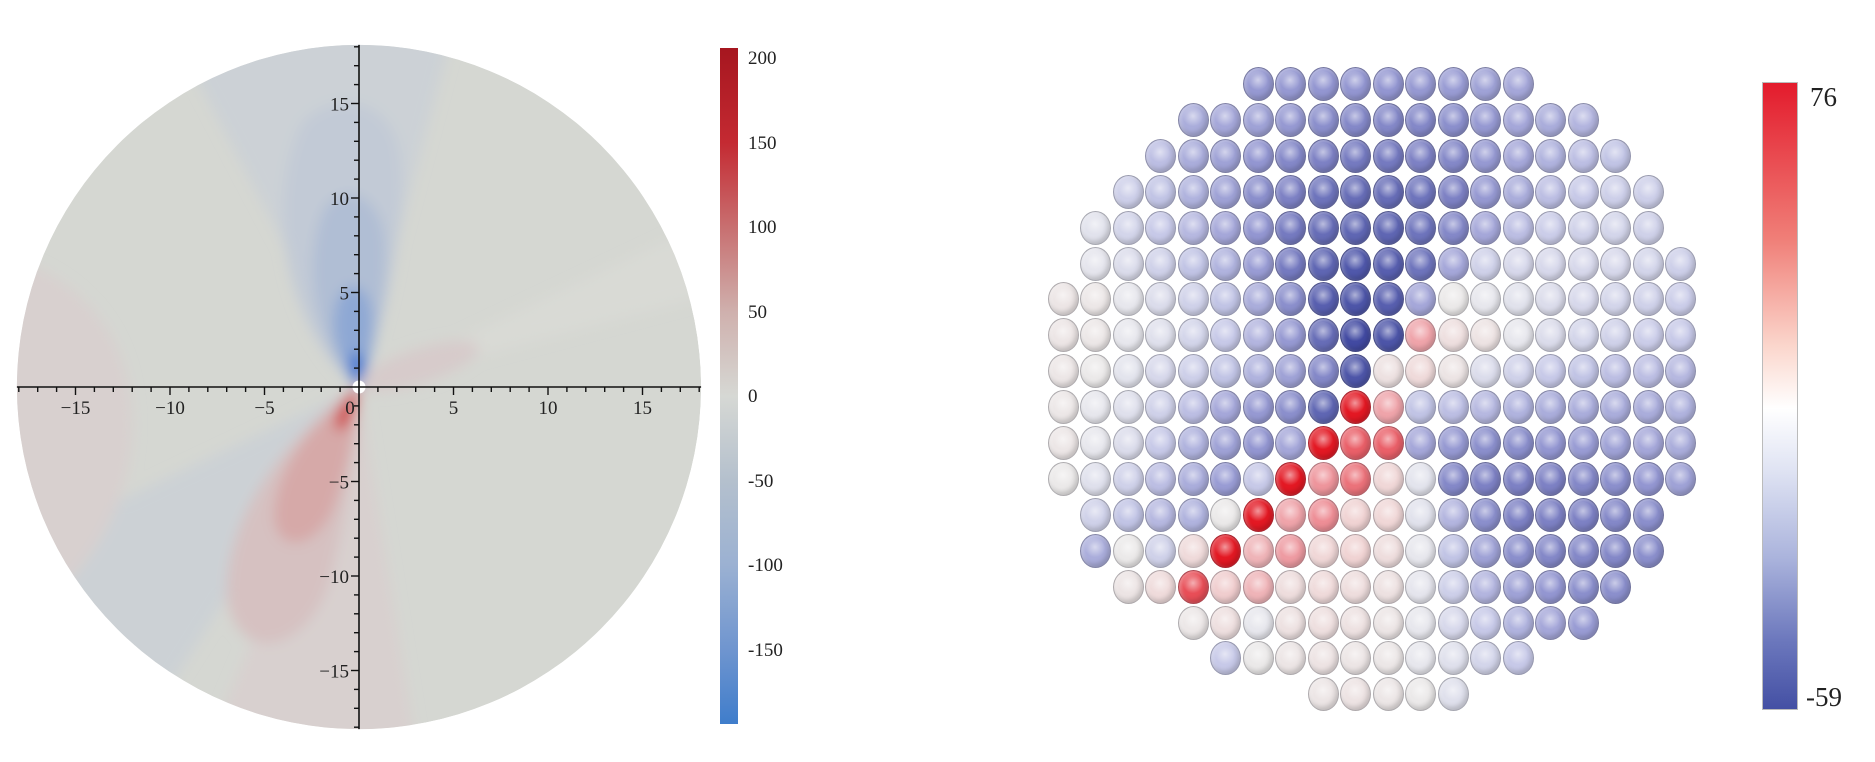 The height and width of the screenshot is (762, 1875). I want to click on colorbar-left-tick-label: -100, so click(765, 566).